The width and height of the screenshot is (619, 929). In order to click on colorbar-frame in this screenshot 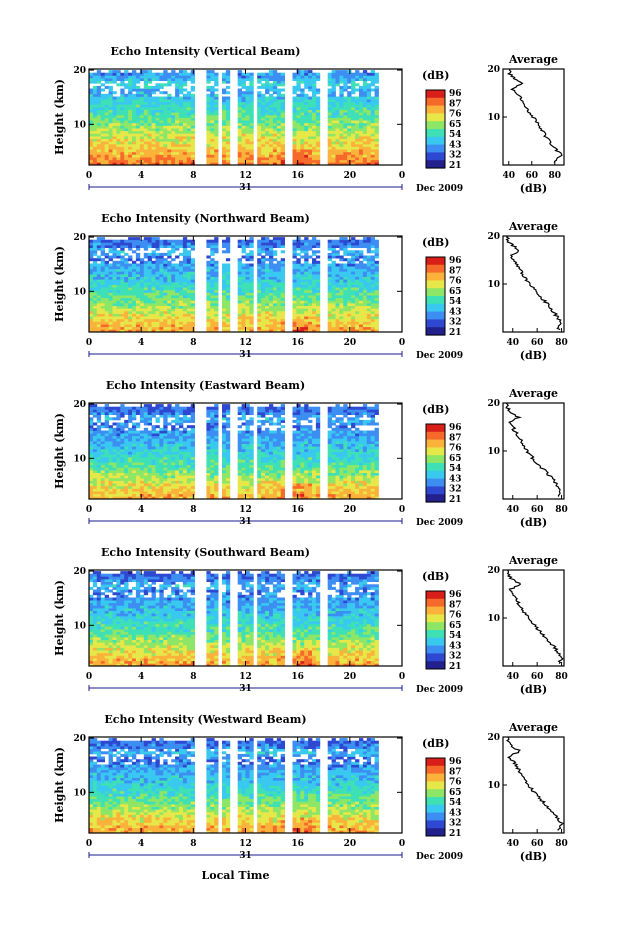, I will do `click(435, 129)`.